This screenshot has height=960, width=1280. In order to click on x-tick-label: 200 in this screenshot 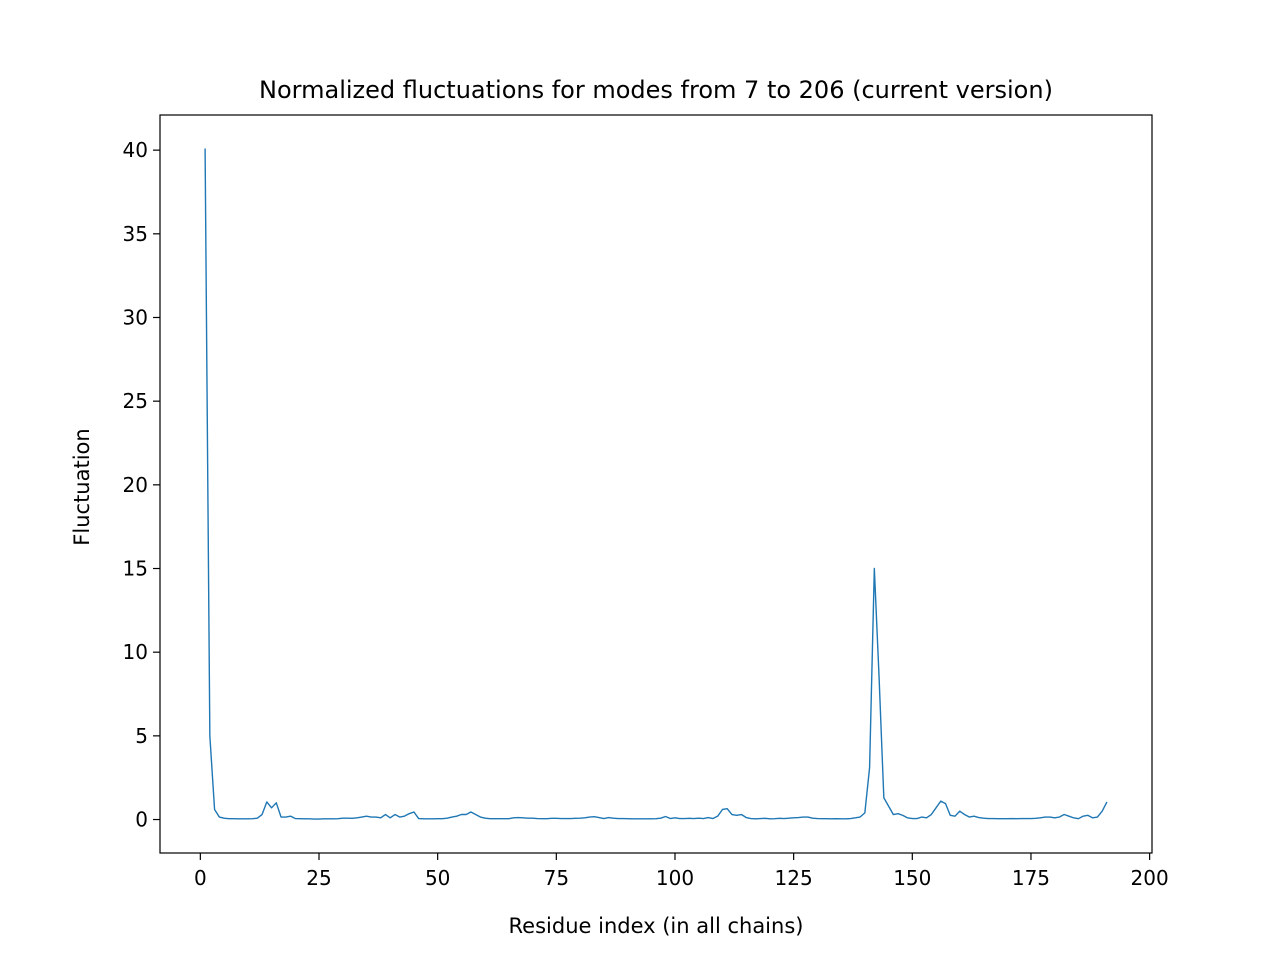, I will do `click(1150, 878)`.